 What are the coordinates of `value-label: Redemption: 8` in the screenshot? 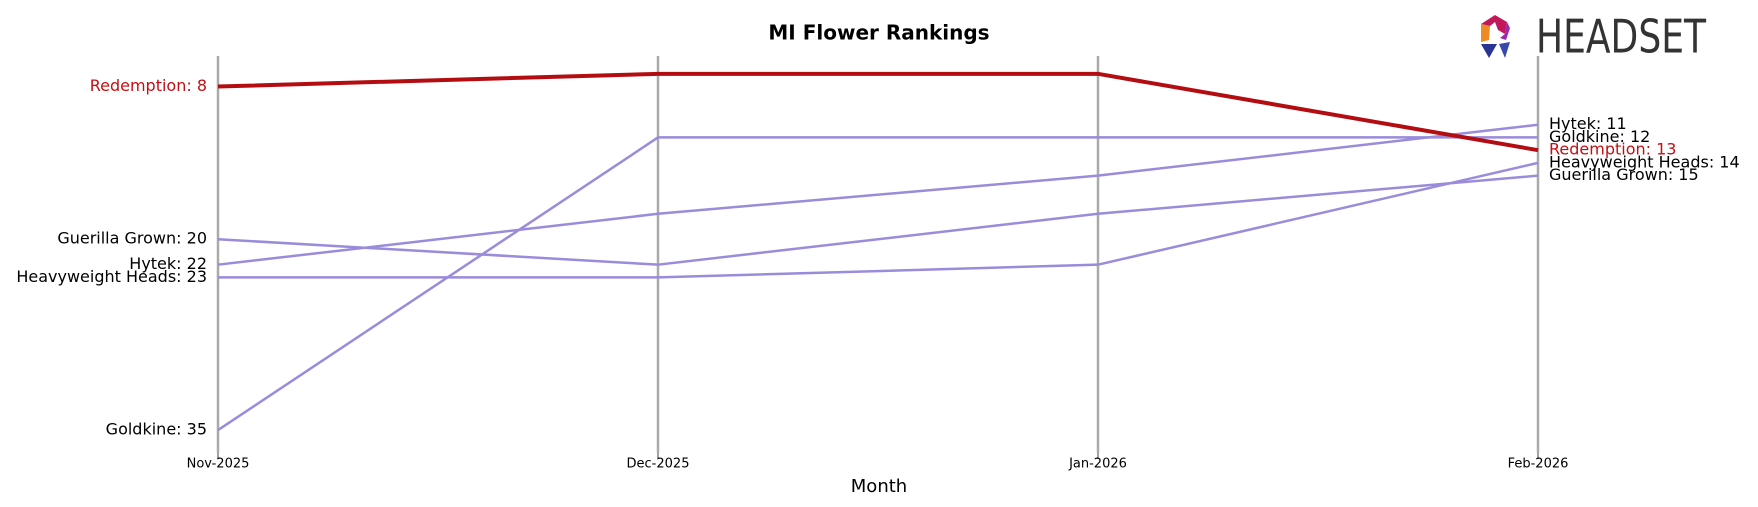 It's located at (148, 85).